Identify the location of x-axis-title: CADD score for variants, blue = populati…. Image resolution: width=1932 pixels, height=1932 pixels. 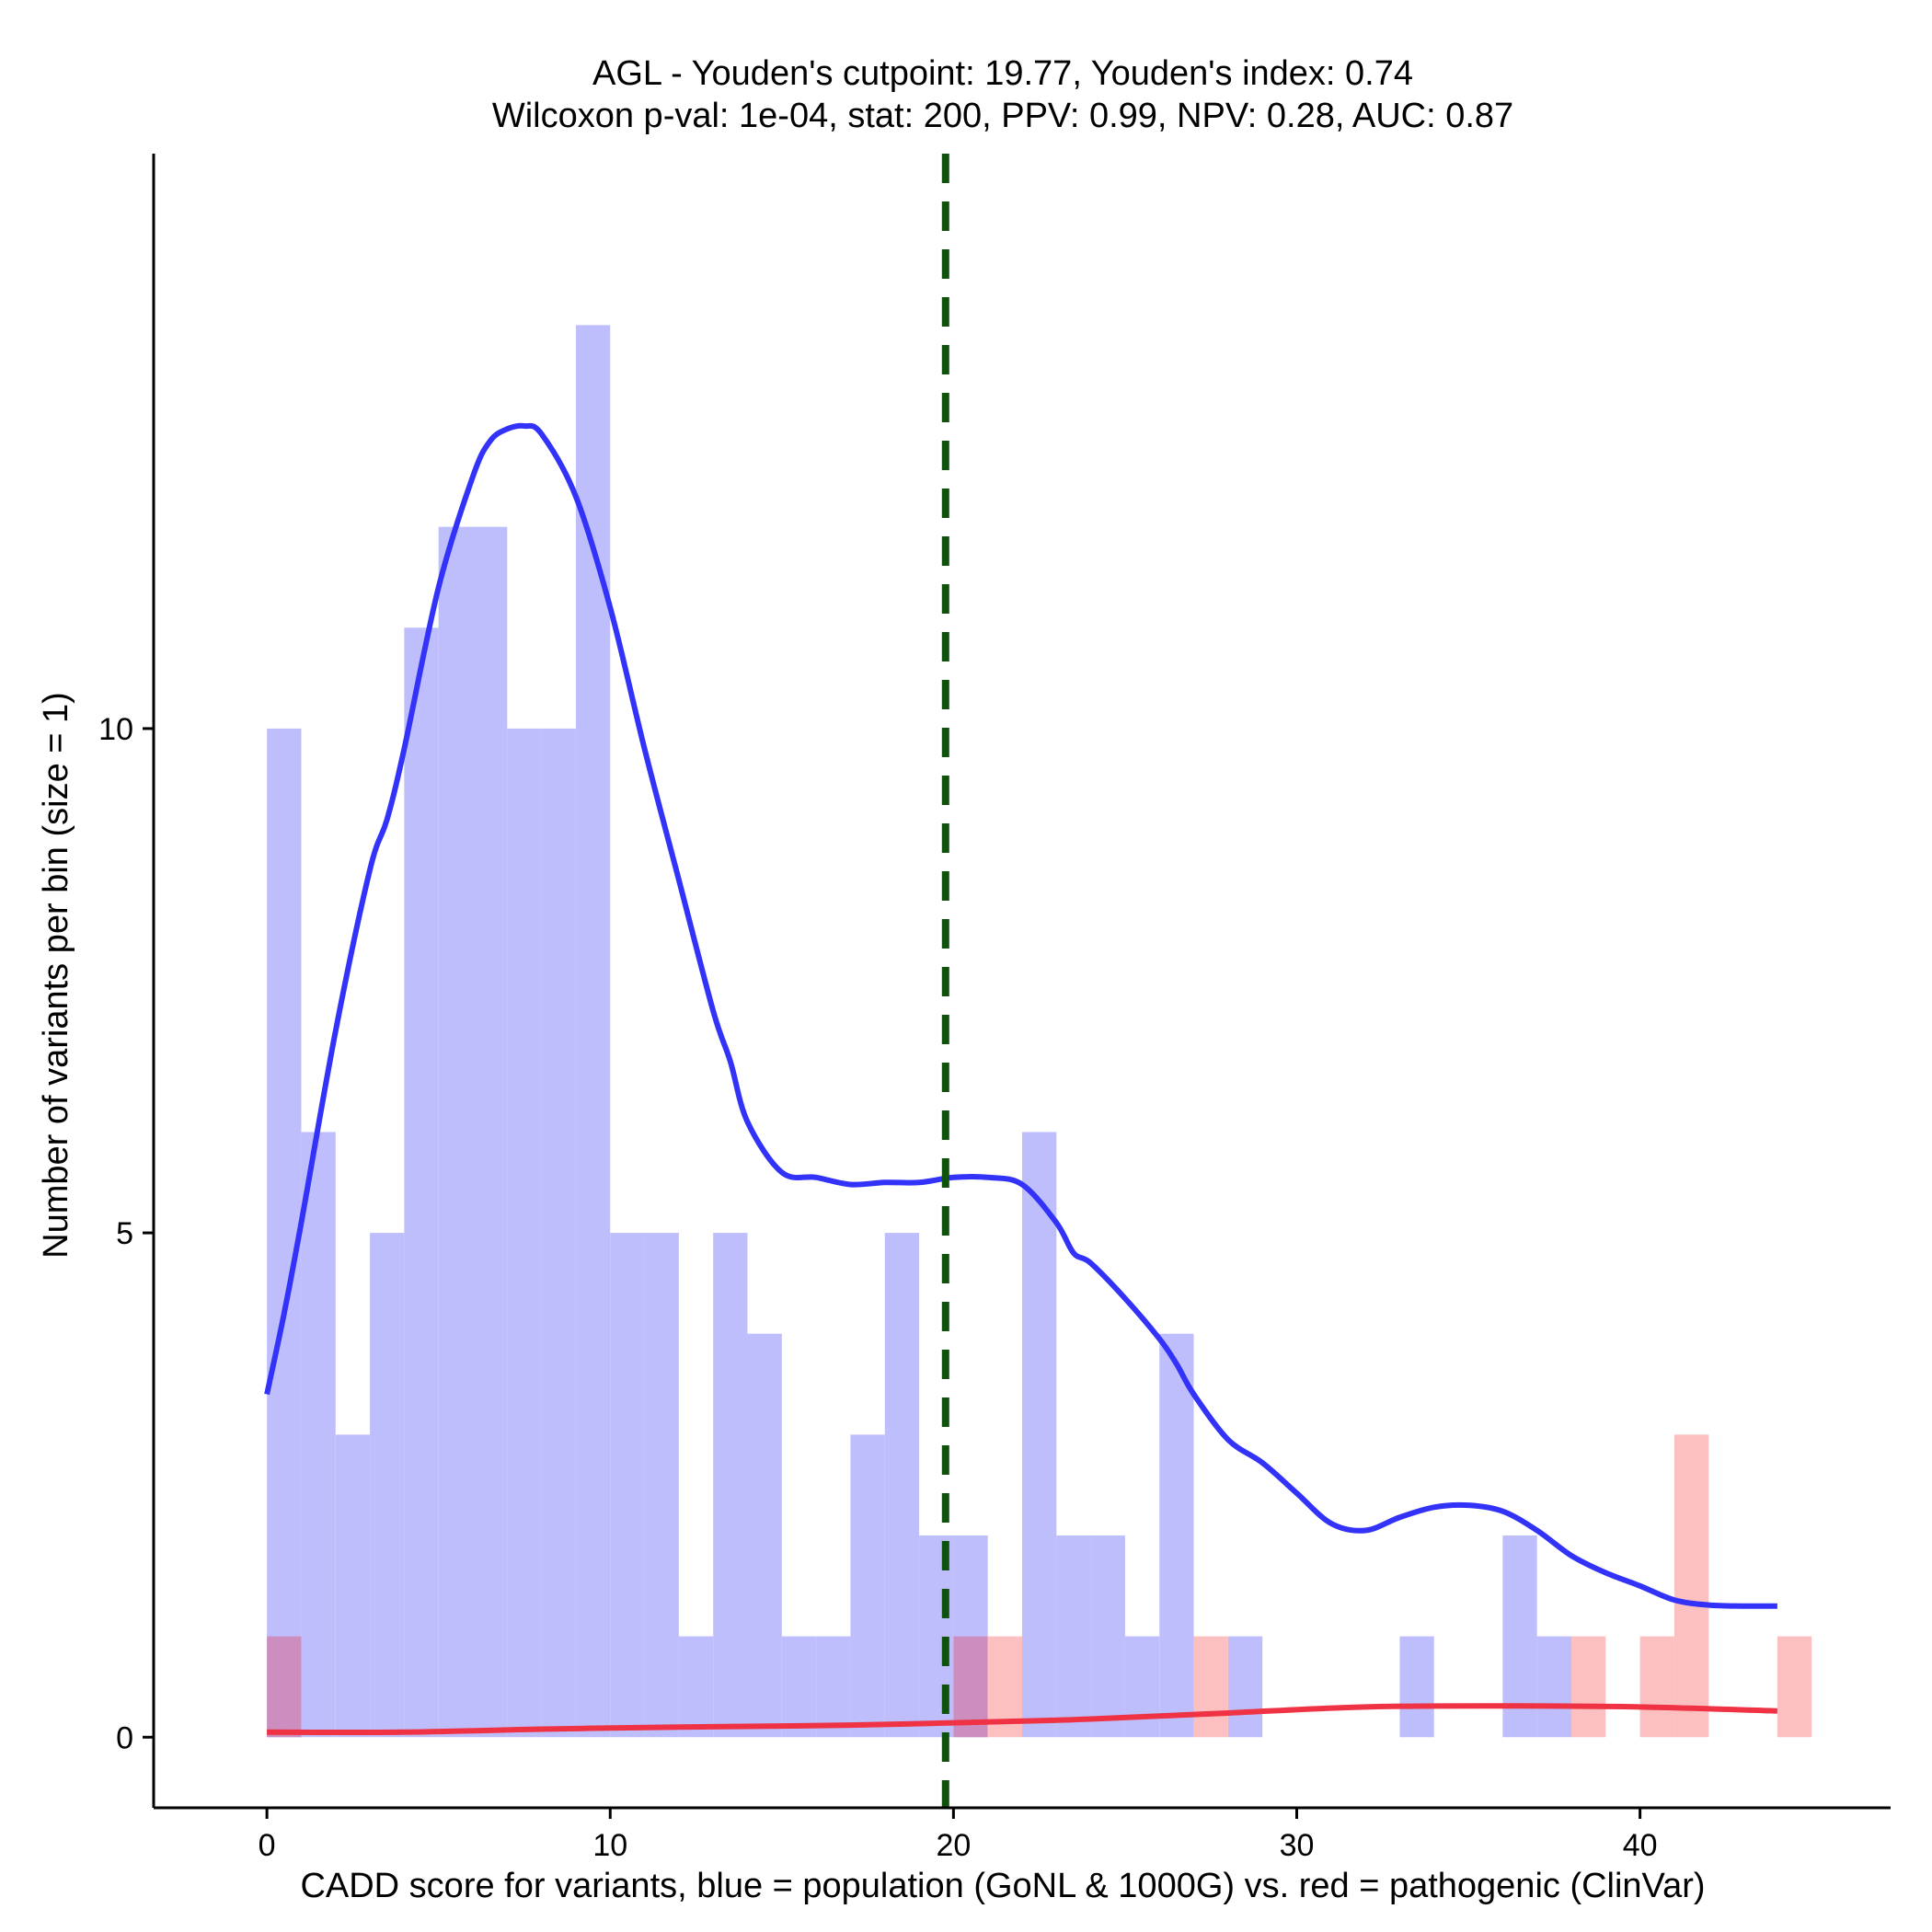
(1002, 1886).